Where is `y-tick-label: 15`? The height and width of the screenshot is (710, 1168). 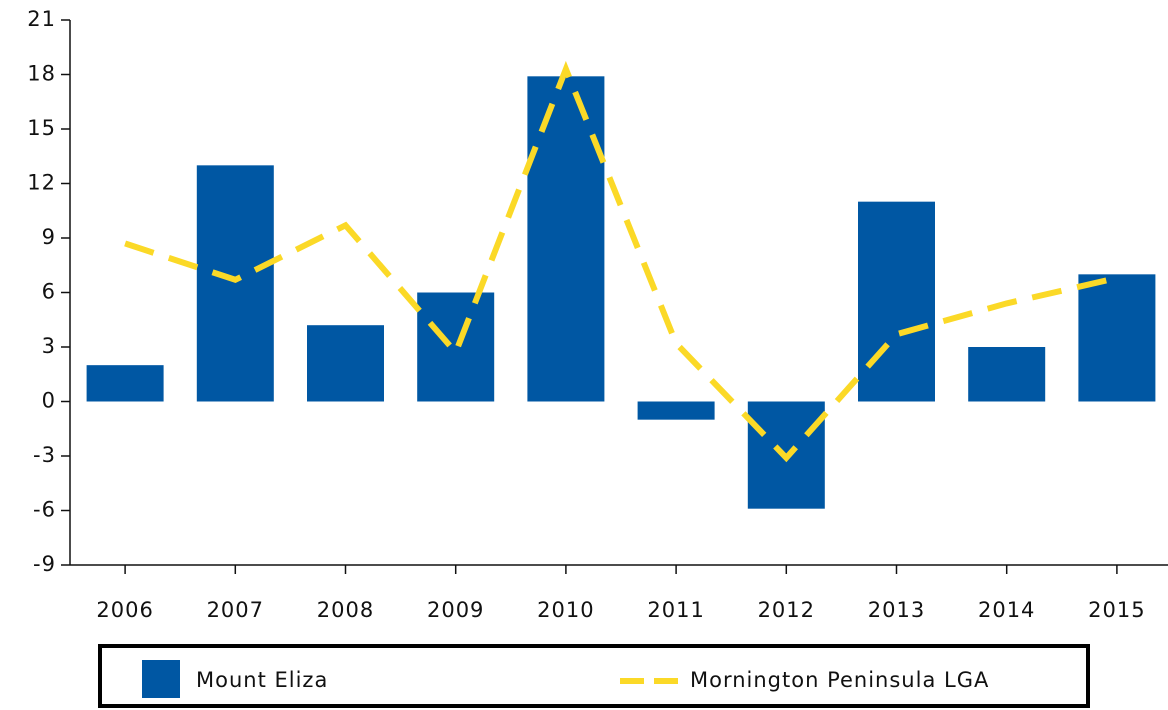
y-tick-label: 15 is located at coordinates (41, 128).